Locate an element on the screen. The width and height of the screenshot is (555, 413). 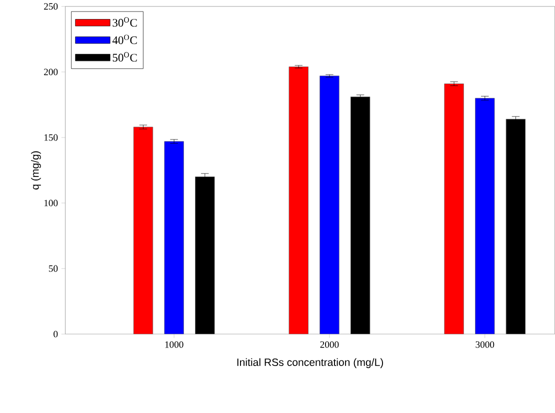
y-tick-label: 100 is located at coordinates (51, 203).